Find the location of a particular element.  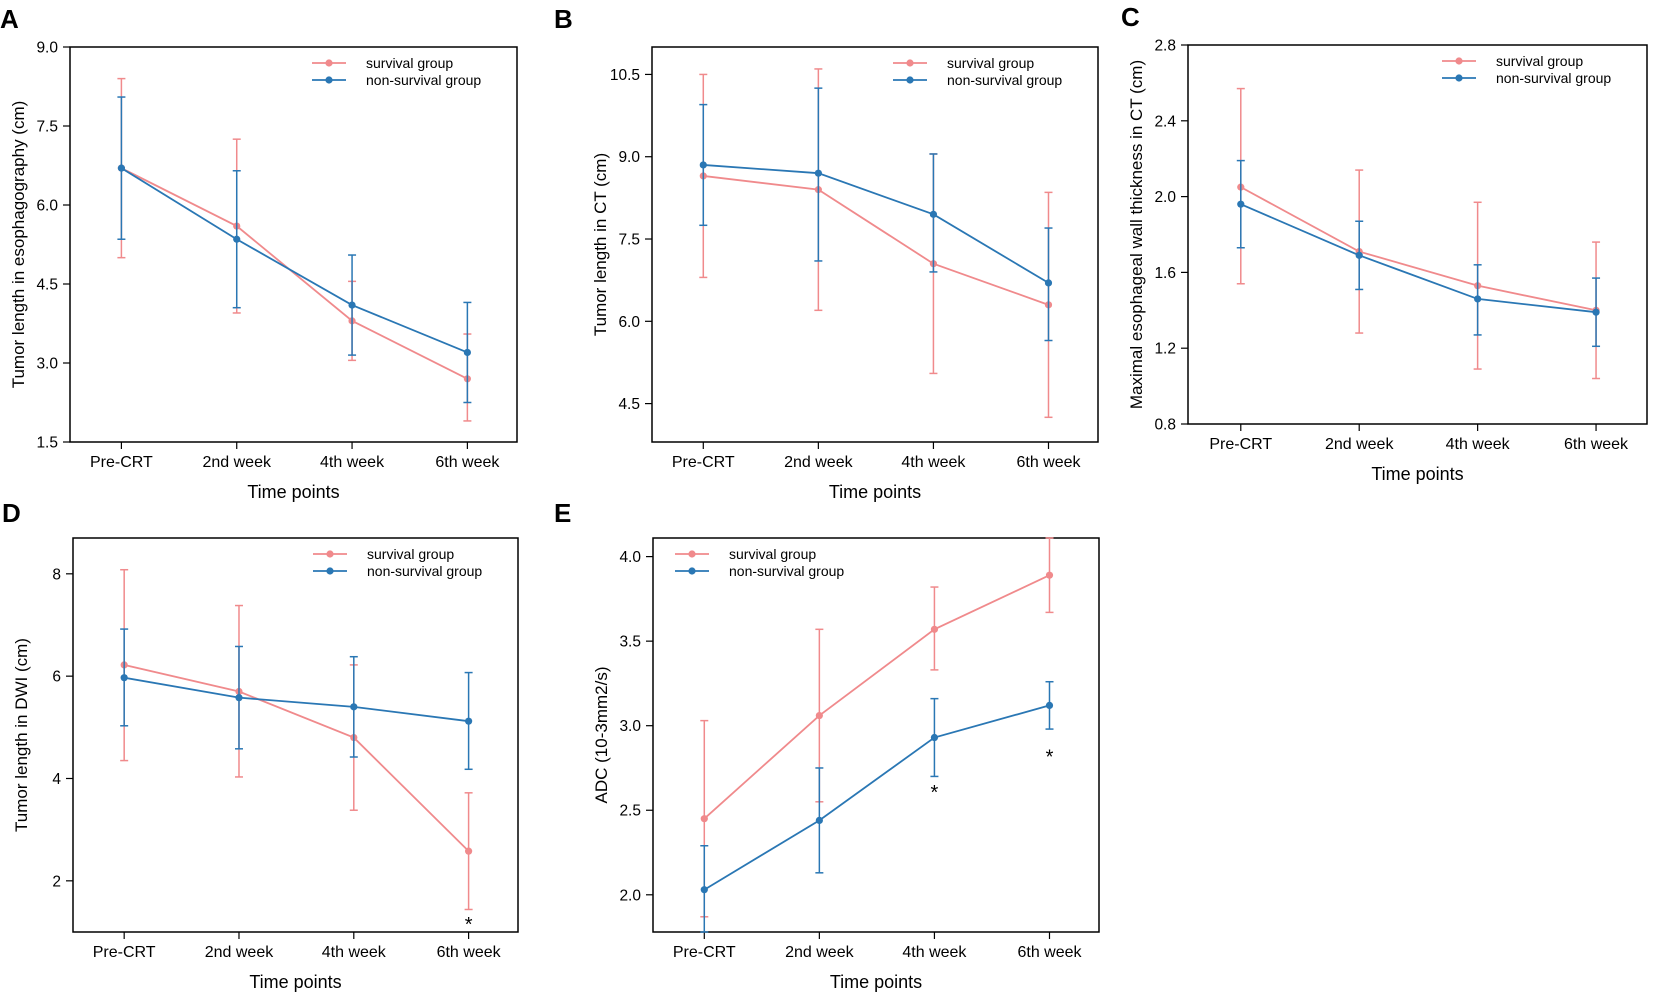

y-axis-label: ADC (10-3mm2/s) is located at coordinates (601, 735).